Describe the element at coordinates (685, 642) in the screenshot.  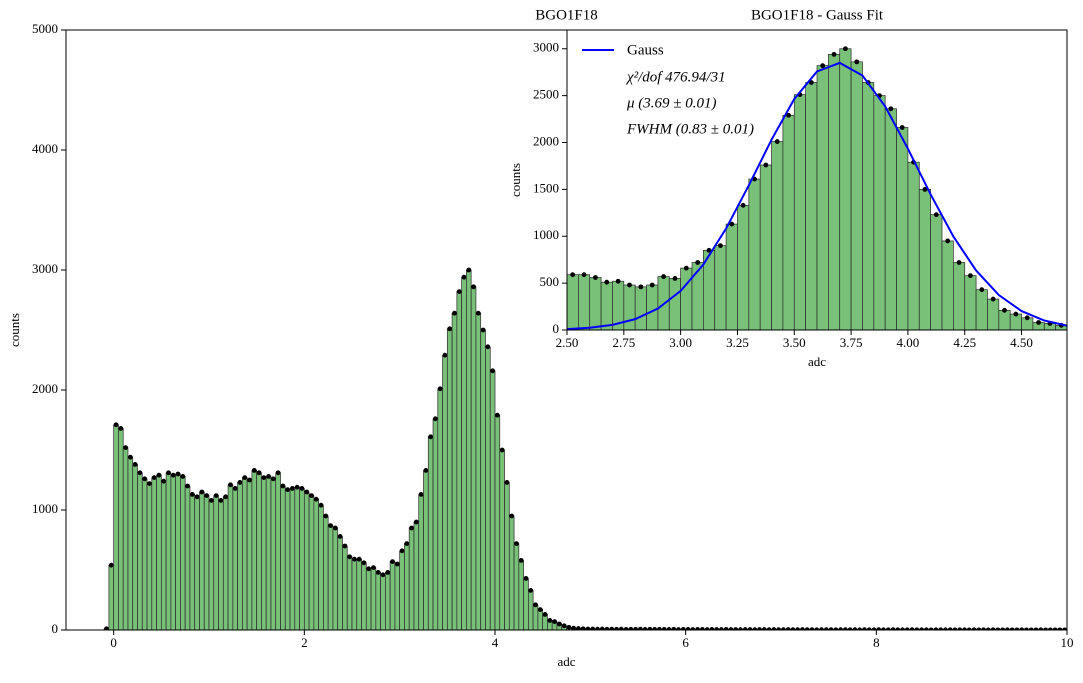
I see `x-tick-label: 6` at that location.